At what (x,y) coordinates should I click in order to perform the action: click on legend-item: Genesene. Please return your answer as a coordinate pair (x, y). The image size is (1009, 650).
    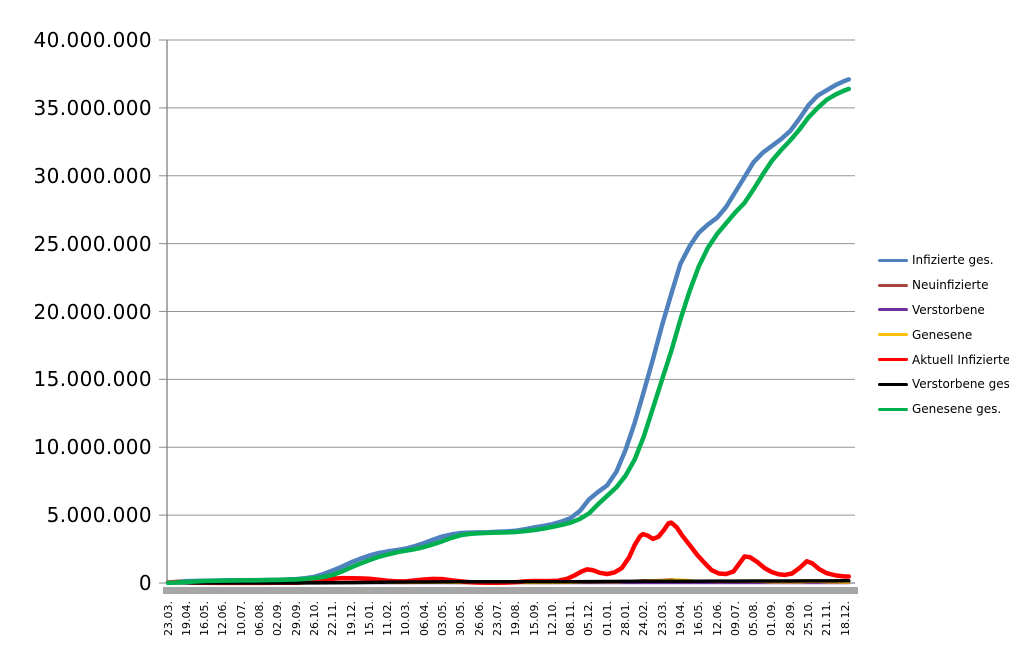
    Looking at the image, I should click on (943, 334).